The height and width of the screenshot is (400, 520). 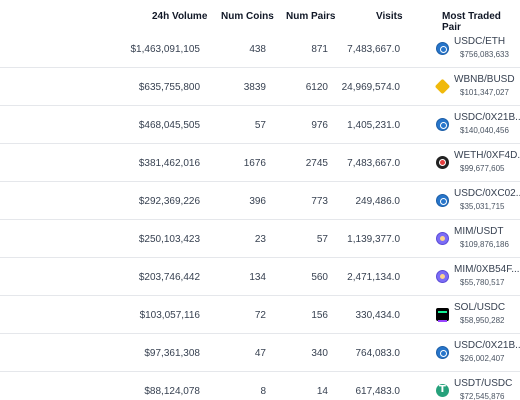 I want to click on pair-name: WBNB/BUSD, so click(x=484, y=79).